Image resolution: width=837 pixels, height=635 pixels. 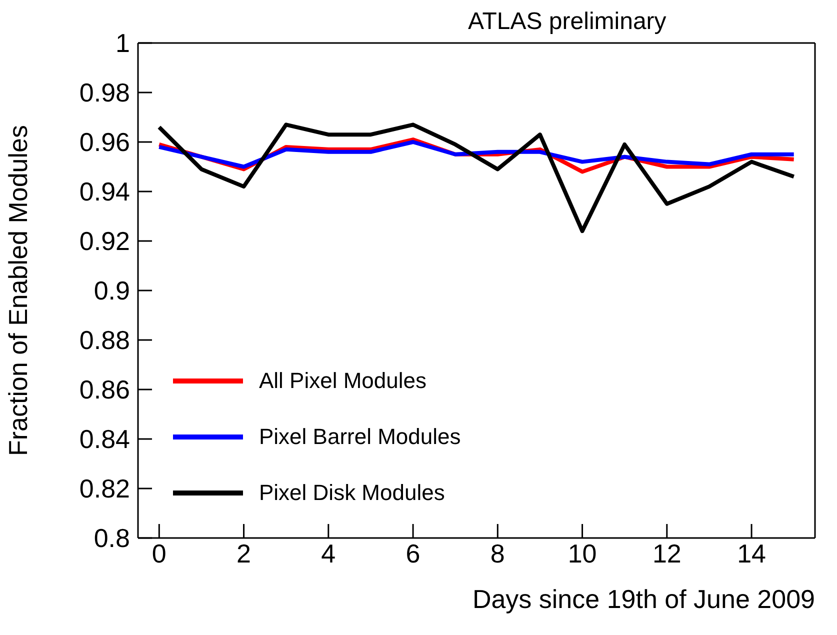 I want to click on y-tick-label: 0.84, so click(x=104, y=439).